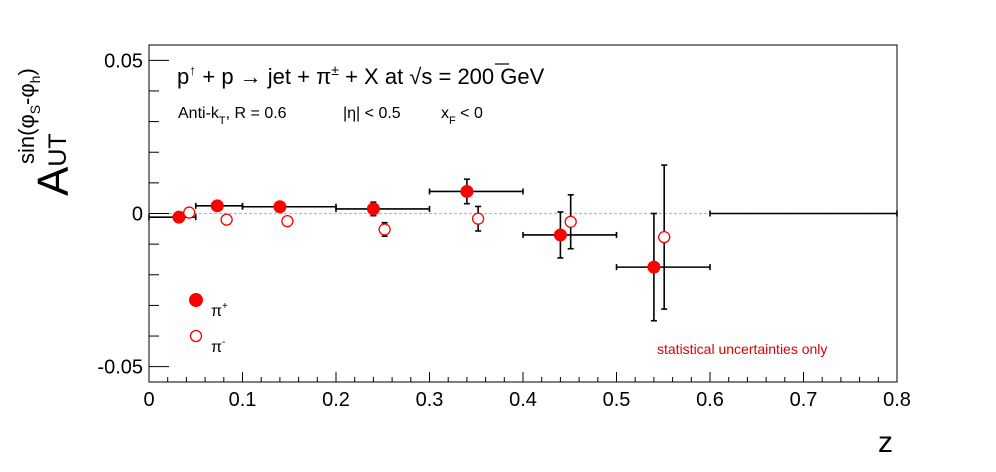 This screenshot has height=472, width=996. Describe the element at coordinates (336, 400) in the screenshot. I see `x-tick-label: 0.2` at that location.